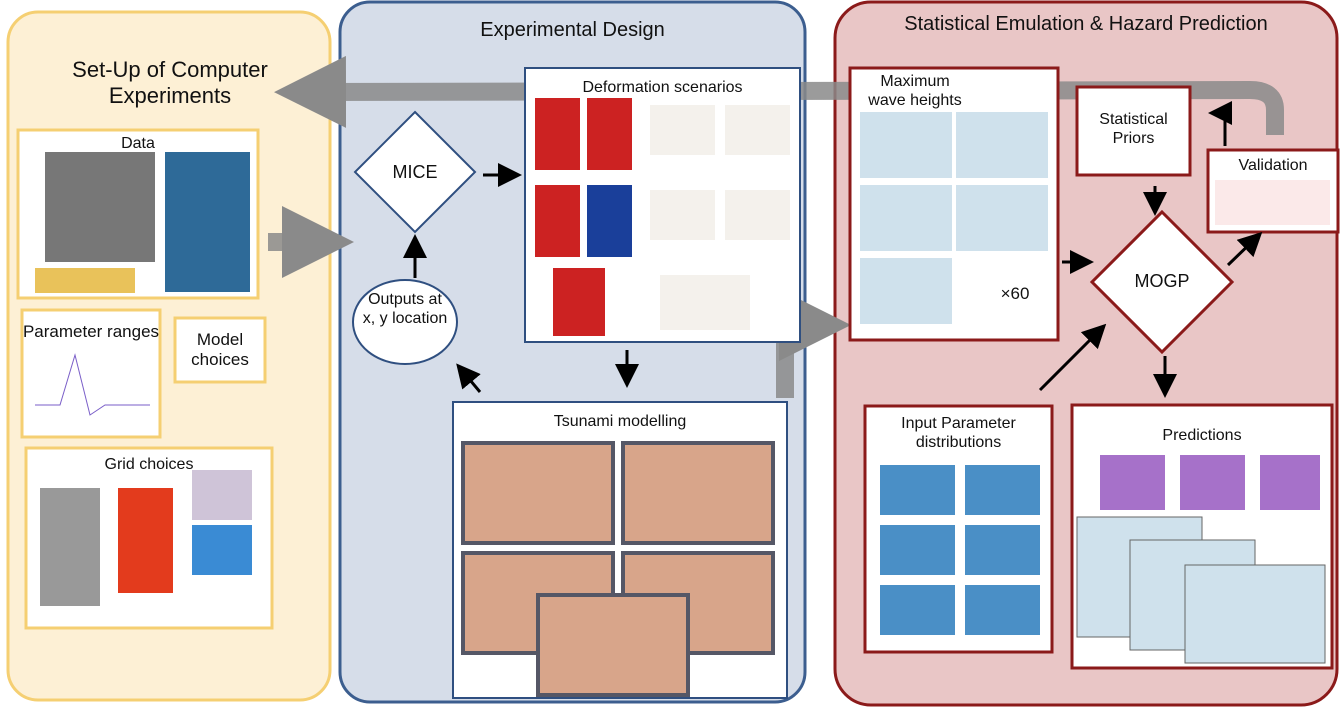  I want to click on multiplier: ×60, so click(1015, 293).